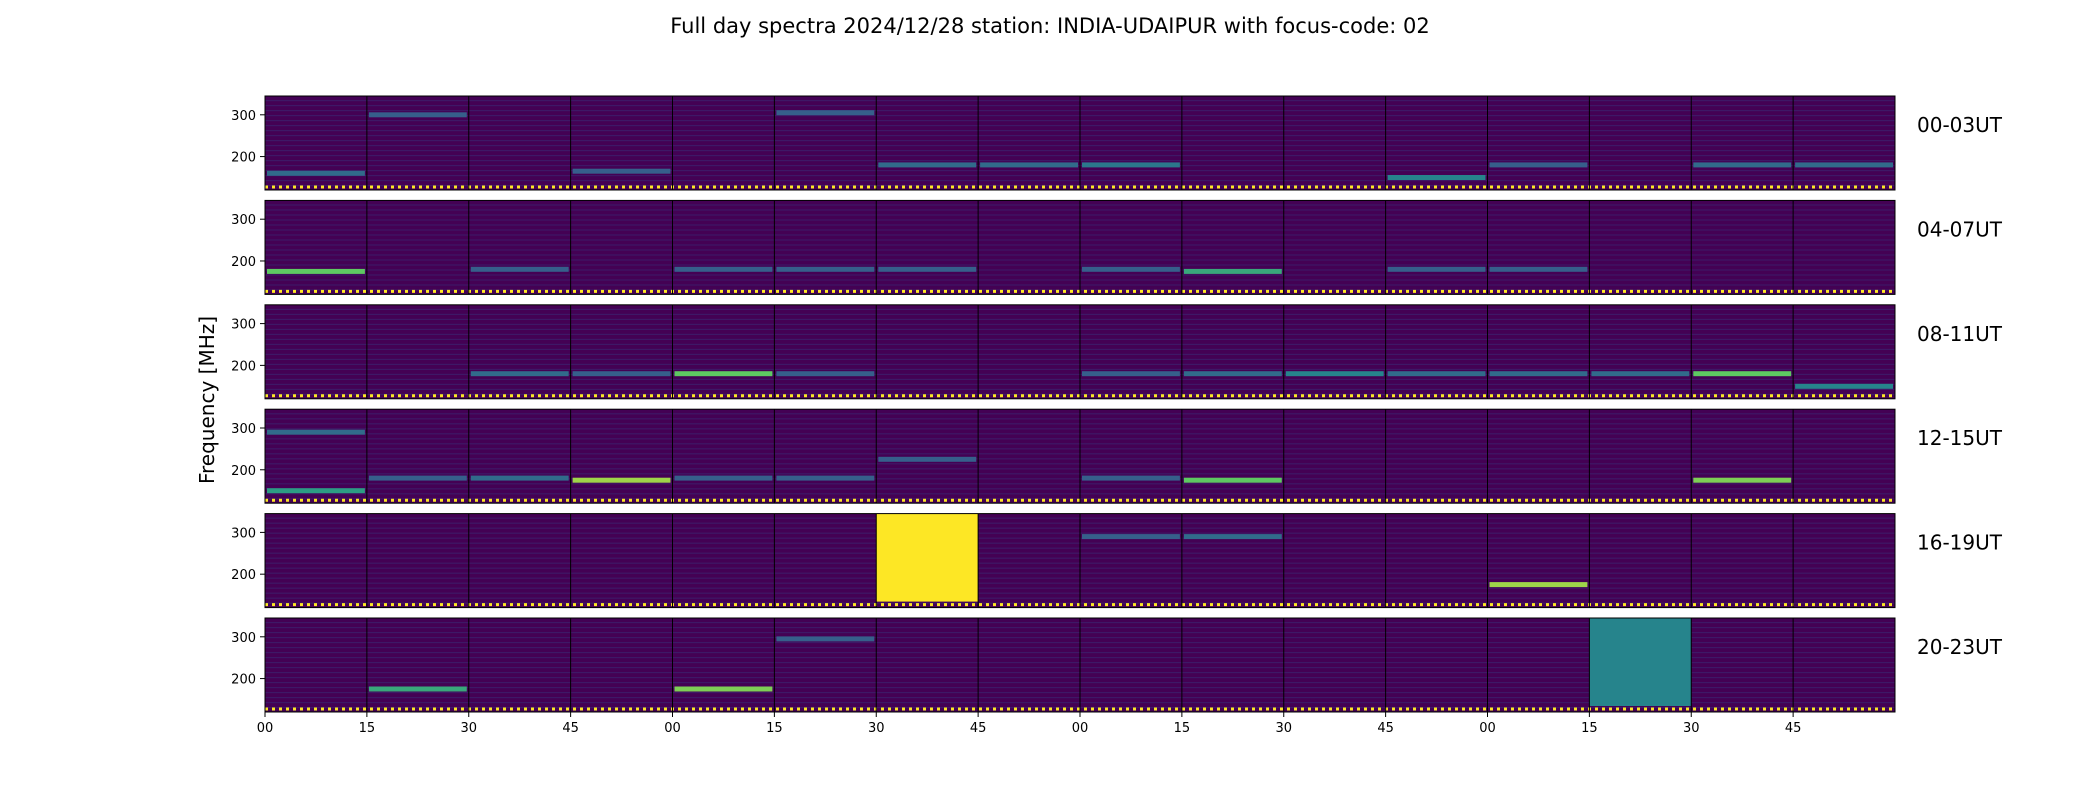 The height and width of the screenshot is (800, 2100). I want to click on row-time-label: 00-03UT, so click(1960, 125).